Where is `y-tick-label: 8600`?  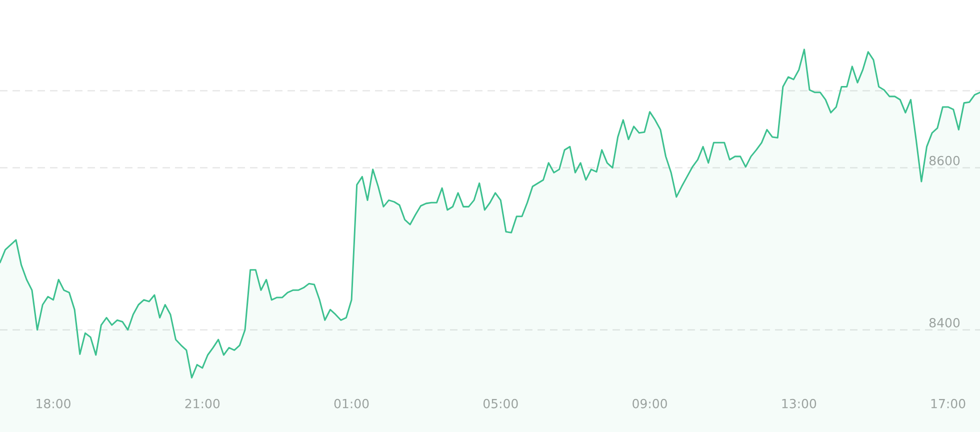 y-tick-label: 8600 is located at coordinates (944, 161).